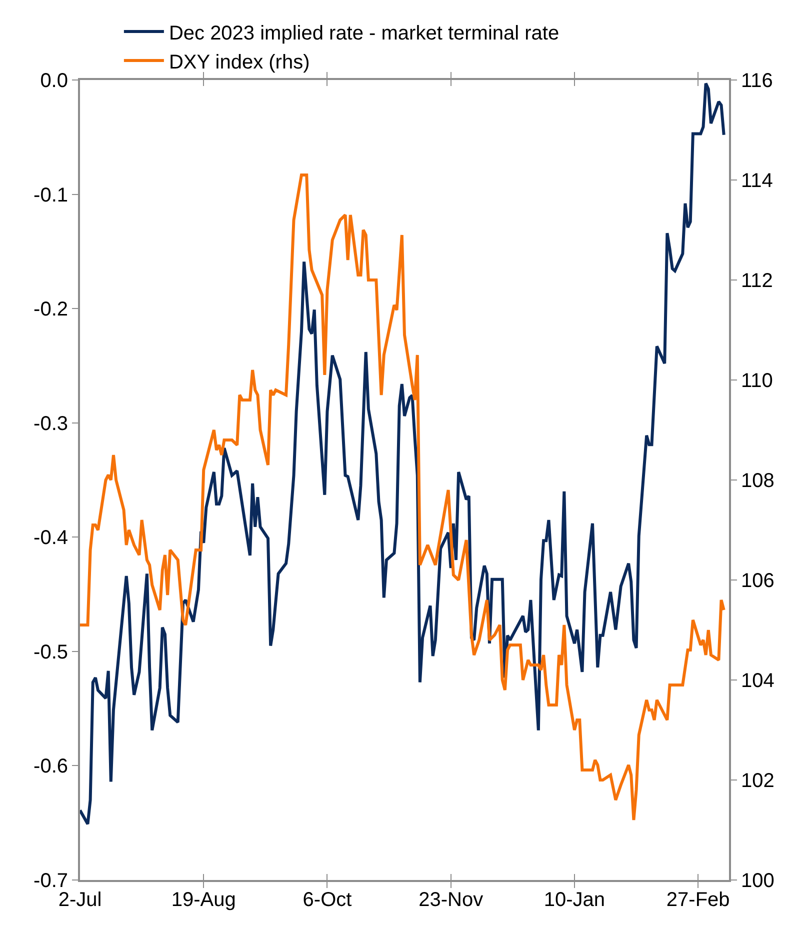  Describe the element at coordinates (575, 900) in the screenshot. I see `x-tick-label: 10-Jan` at that location.